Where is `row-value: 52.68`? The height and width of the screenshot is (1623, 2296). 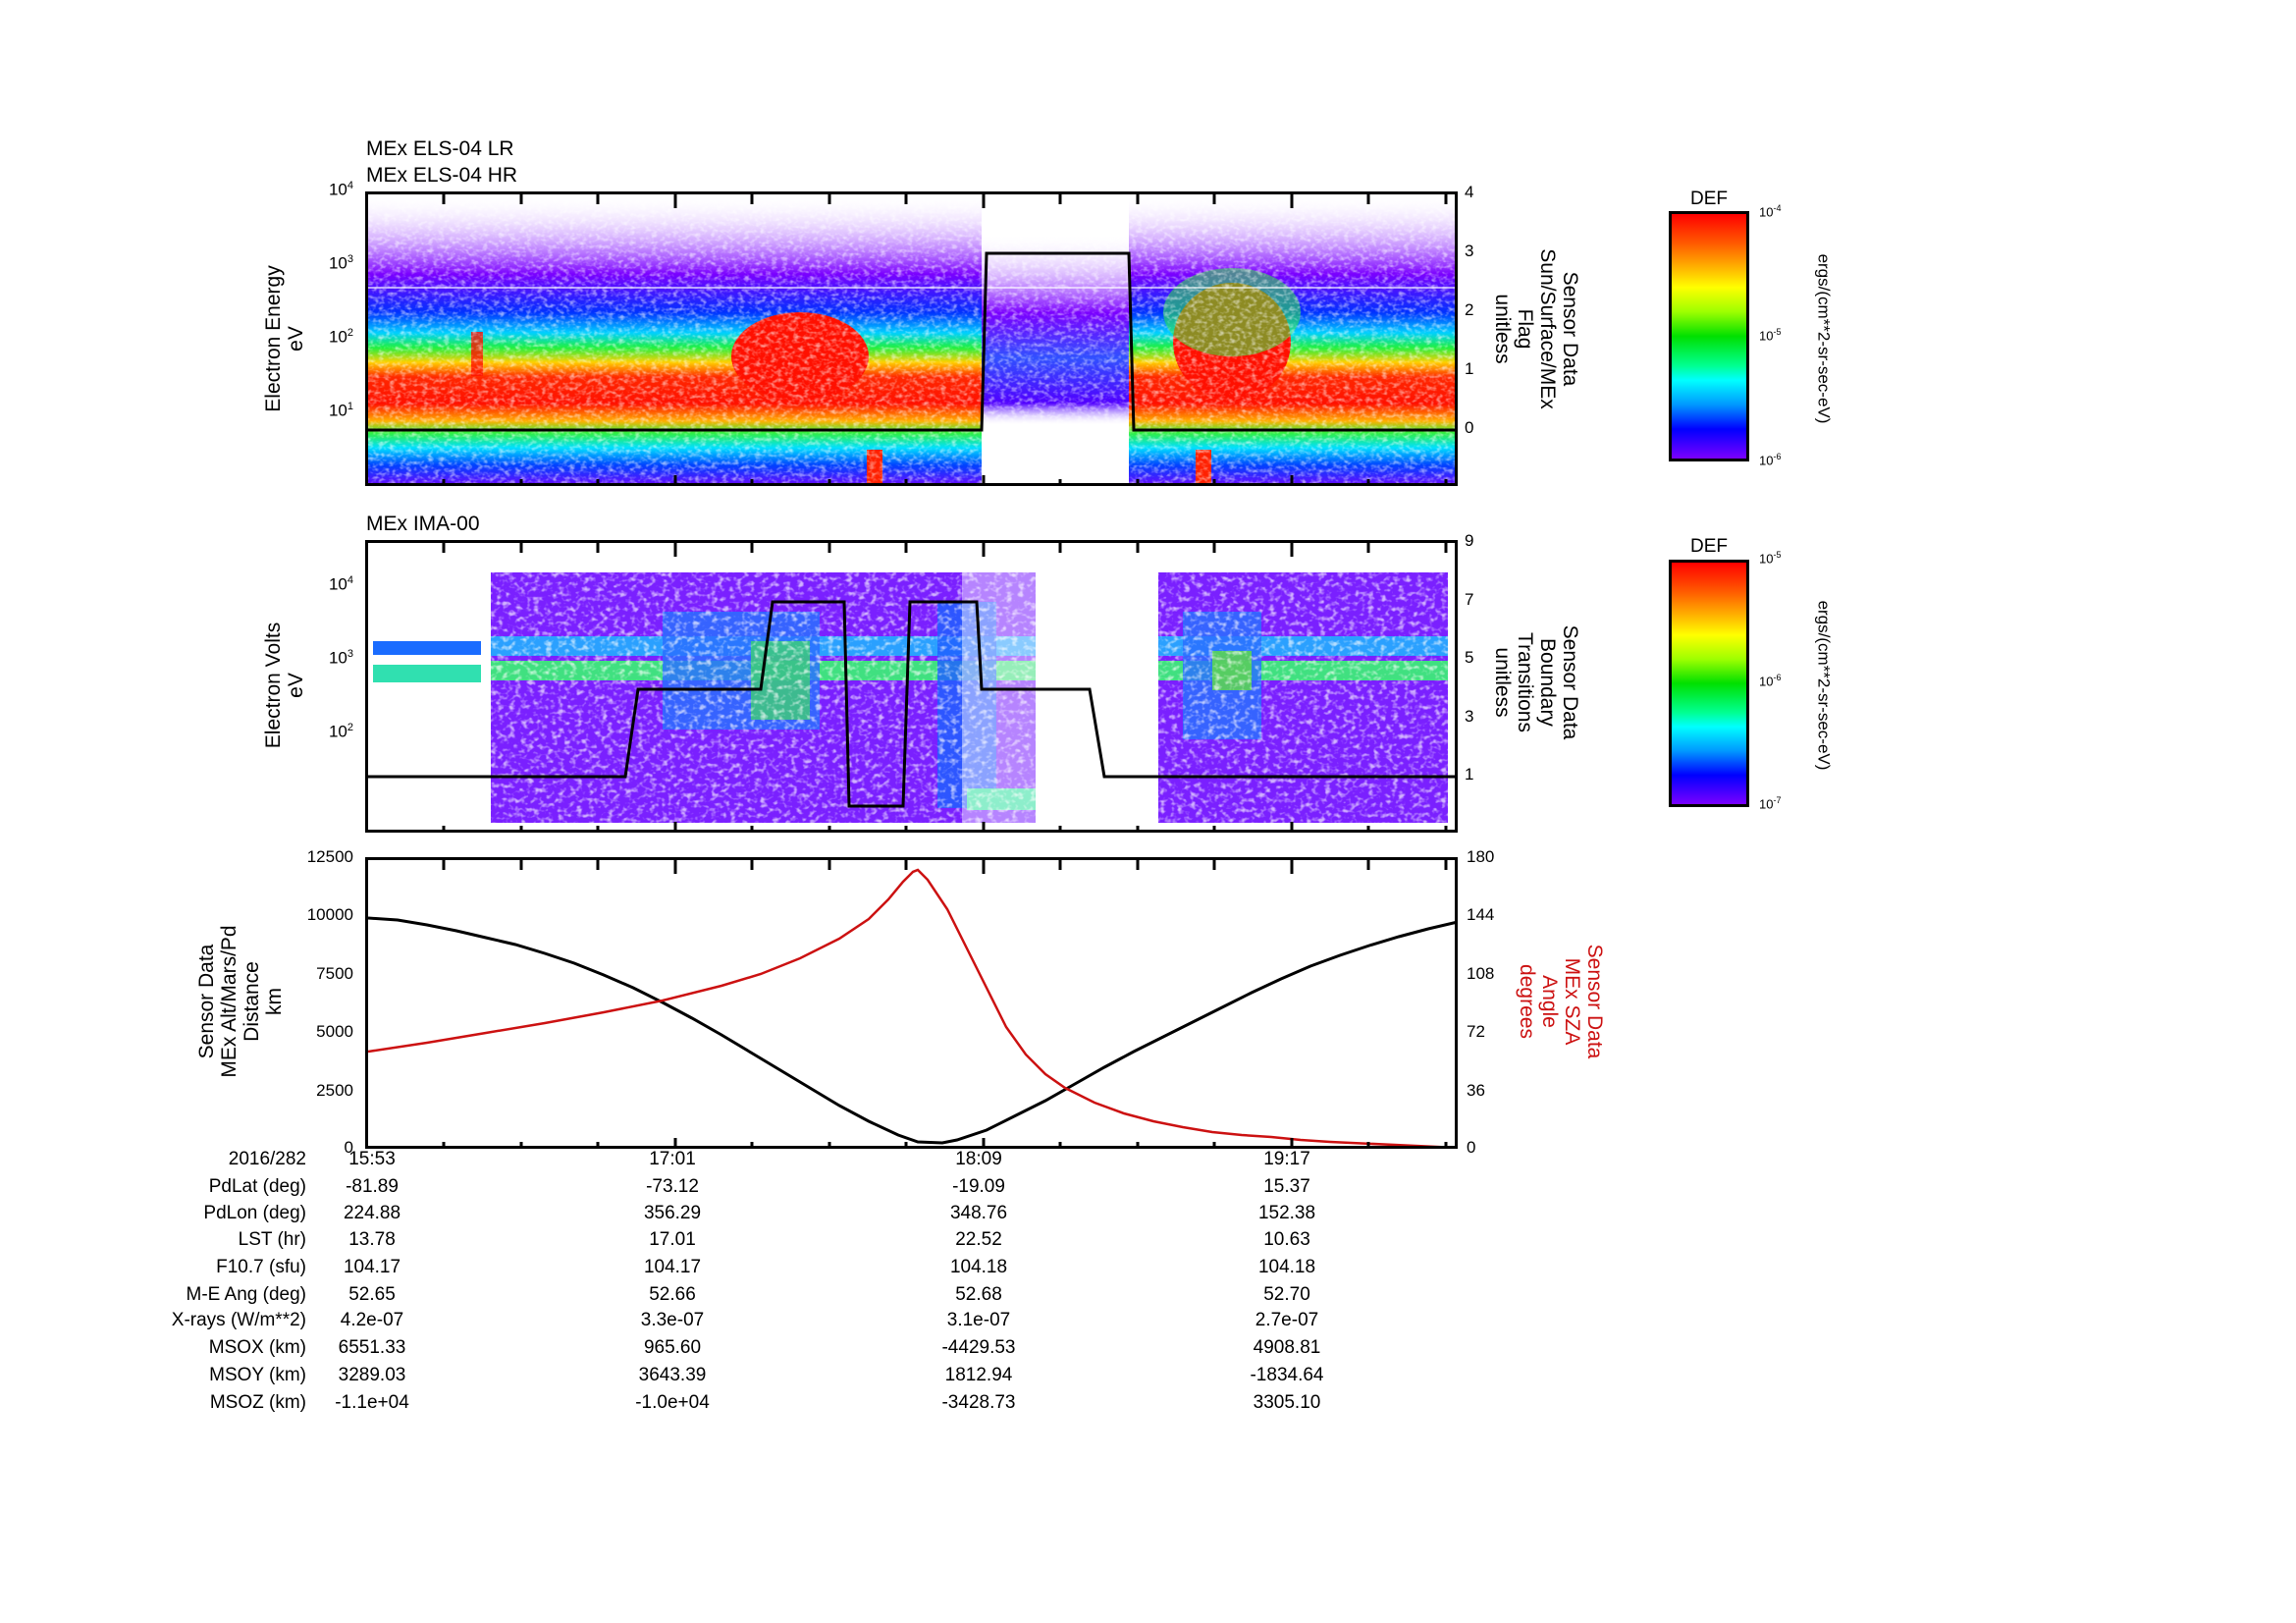 row-value: 52.68 is located at coordinates (979, 1294).